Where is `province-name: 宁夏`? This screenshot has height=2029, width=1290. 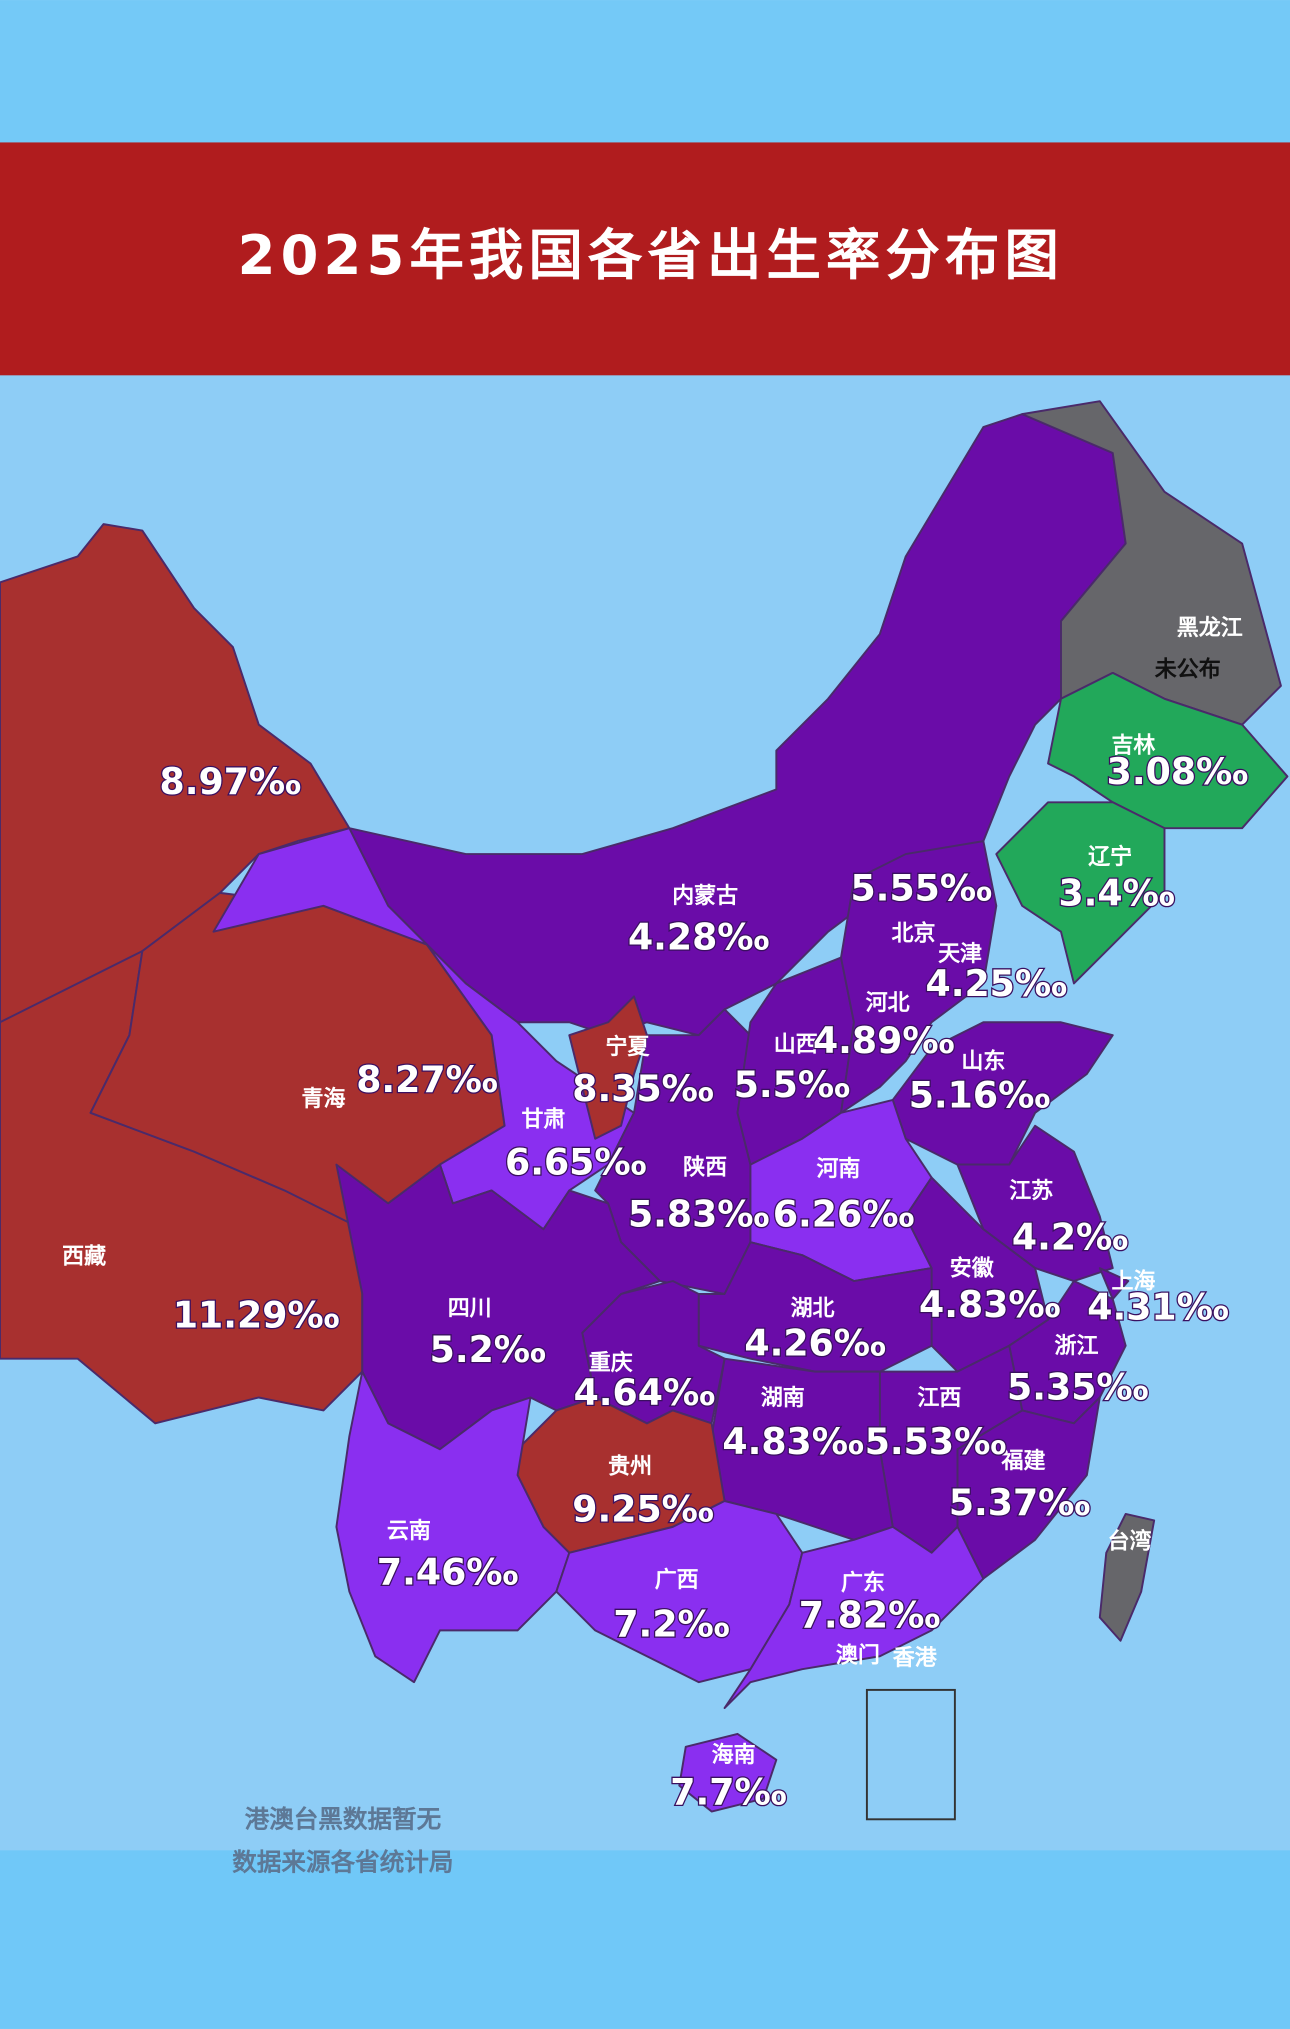
province-name: 宁夏 is located at coordinates (628, 1047).